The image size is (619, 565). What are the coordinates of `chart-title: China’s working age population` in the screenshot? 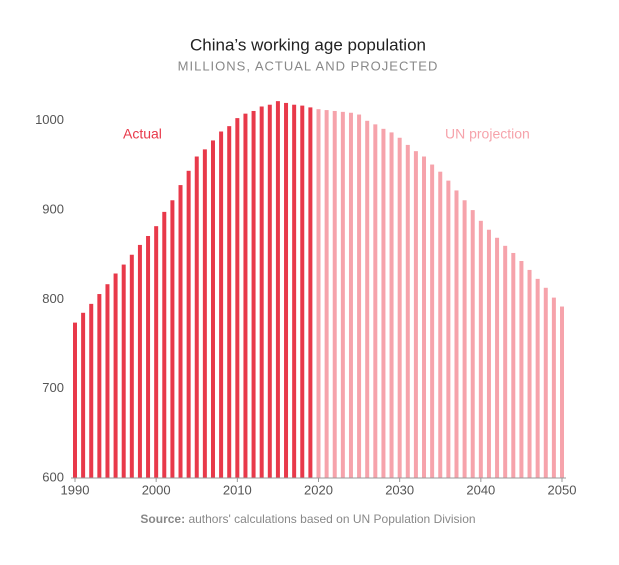 It's located at (308, 44).